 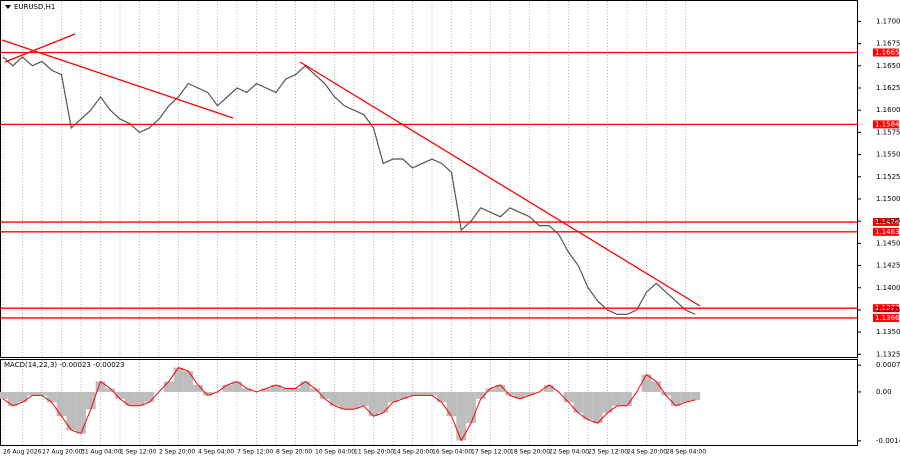 I want to click on x-tick-label: 26 Aug 2026, so click(x=22, y=452).